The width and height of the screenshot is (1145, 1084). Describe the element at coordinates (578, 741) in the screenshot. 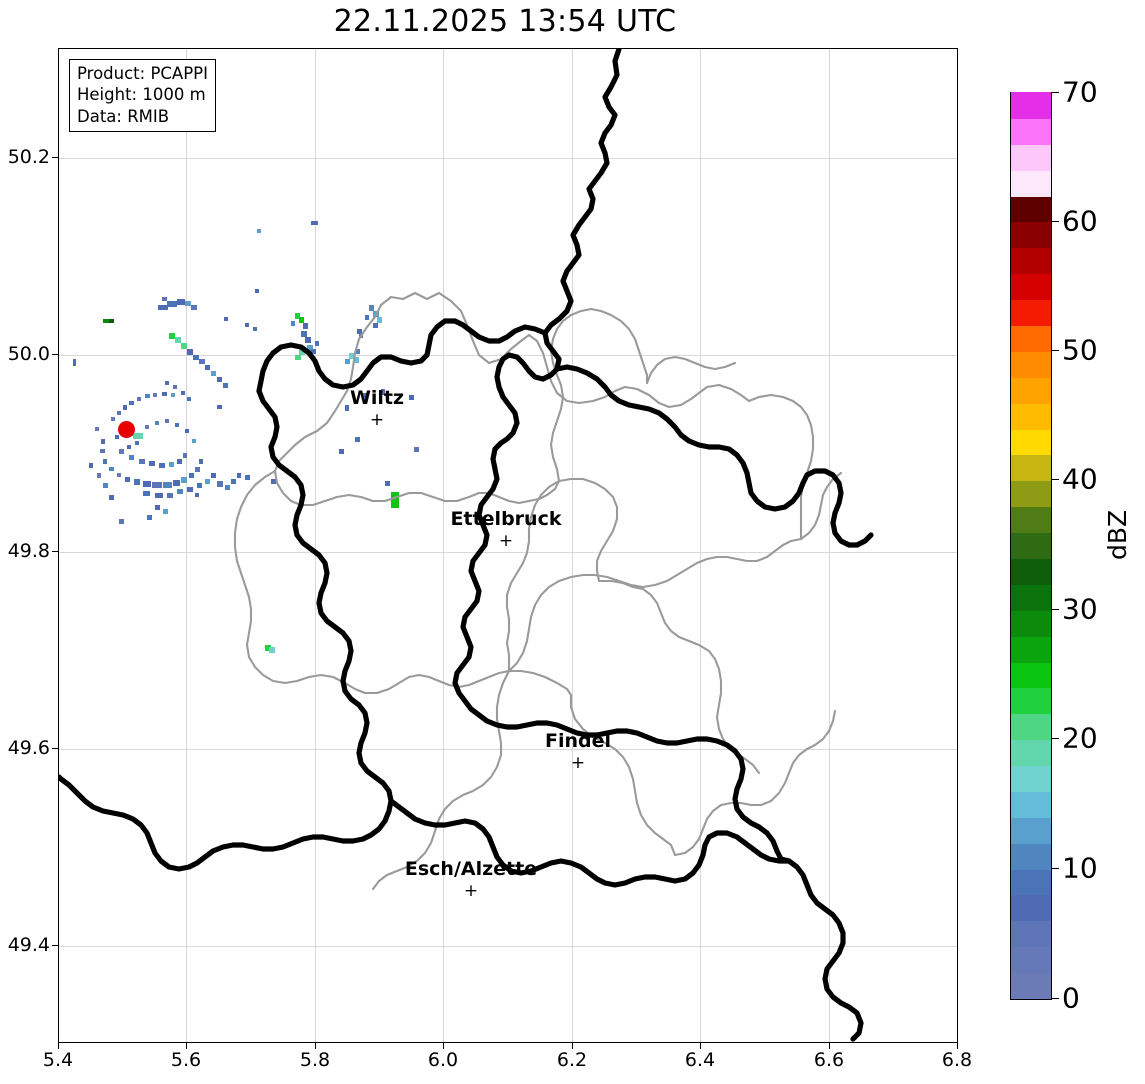

I see `city-name: Findel` at that location.